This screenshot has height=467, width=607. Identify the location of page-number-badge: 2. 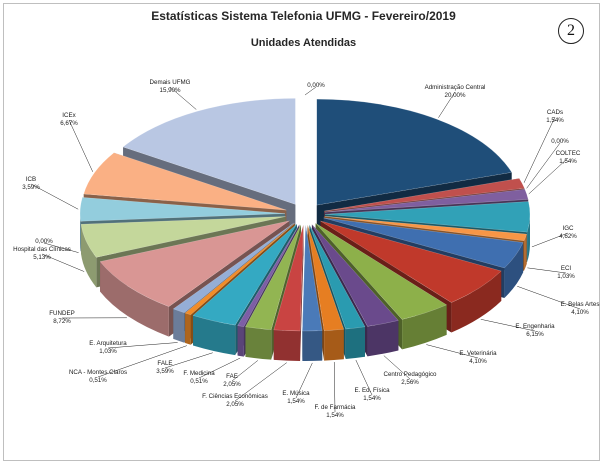
(571, 31).